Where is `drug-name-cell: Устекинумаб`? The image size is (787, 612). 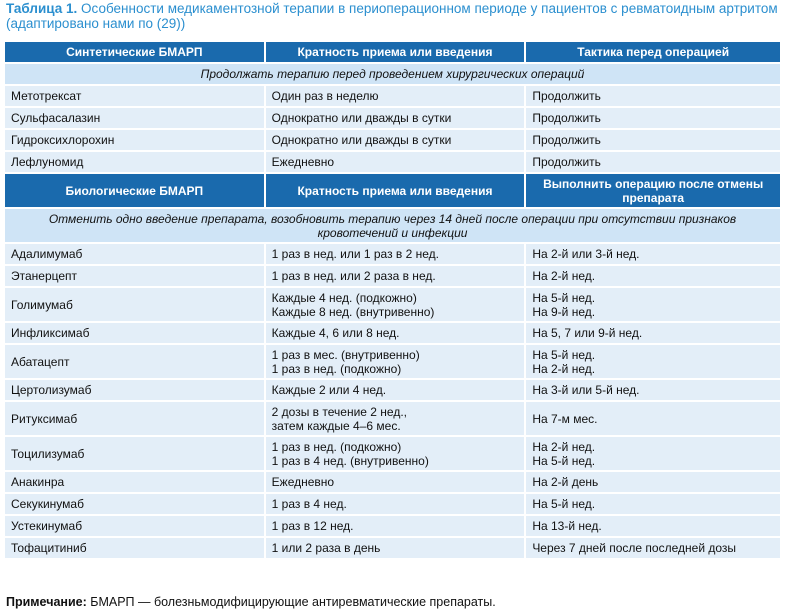 drug-name-cell: Устекинумаб is located at coordinates (134, 526).